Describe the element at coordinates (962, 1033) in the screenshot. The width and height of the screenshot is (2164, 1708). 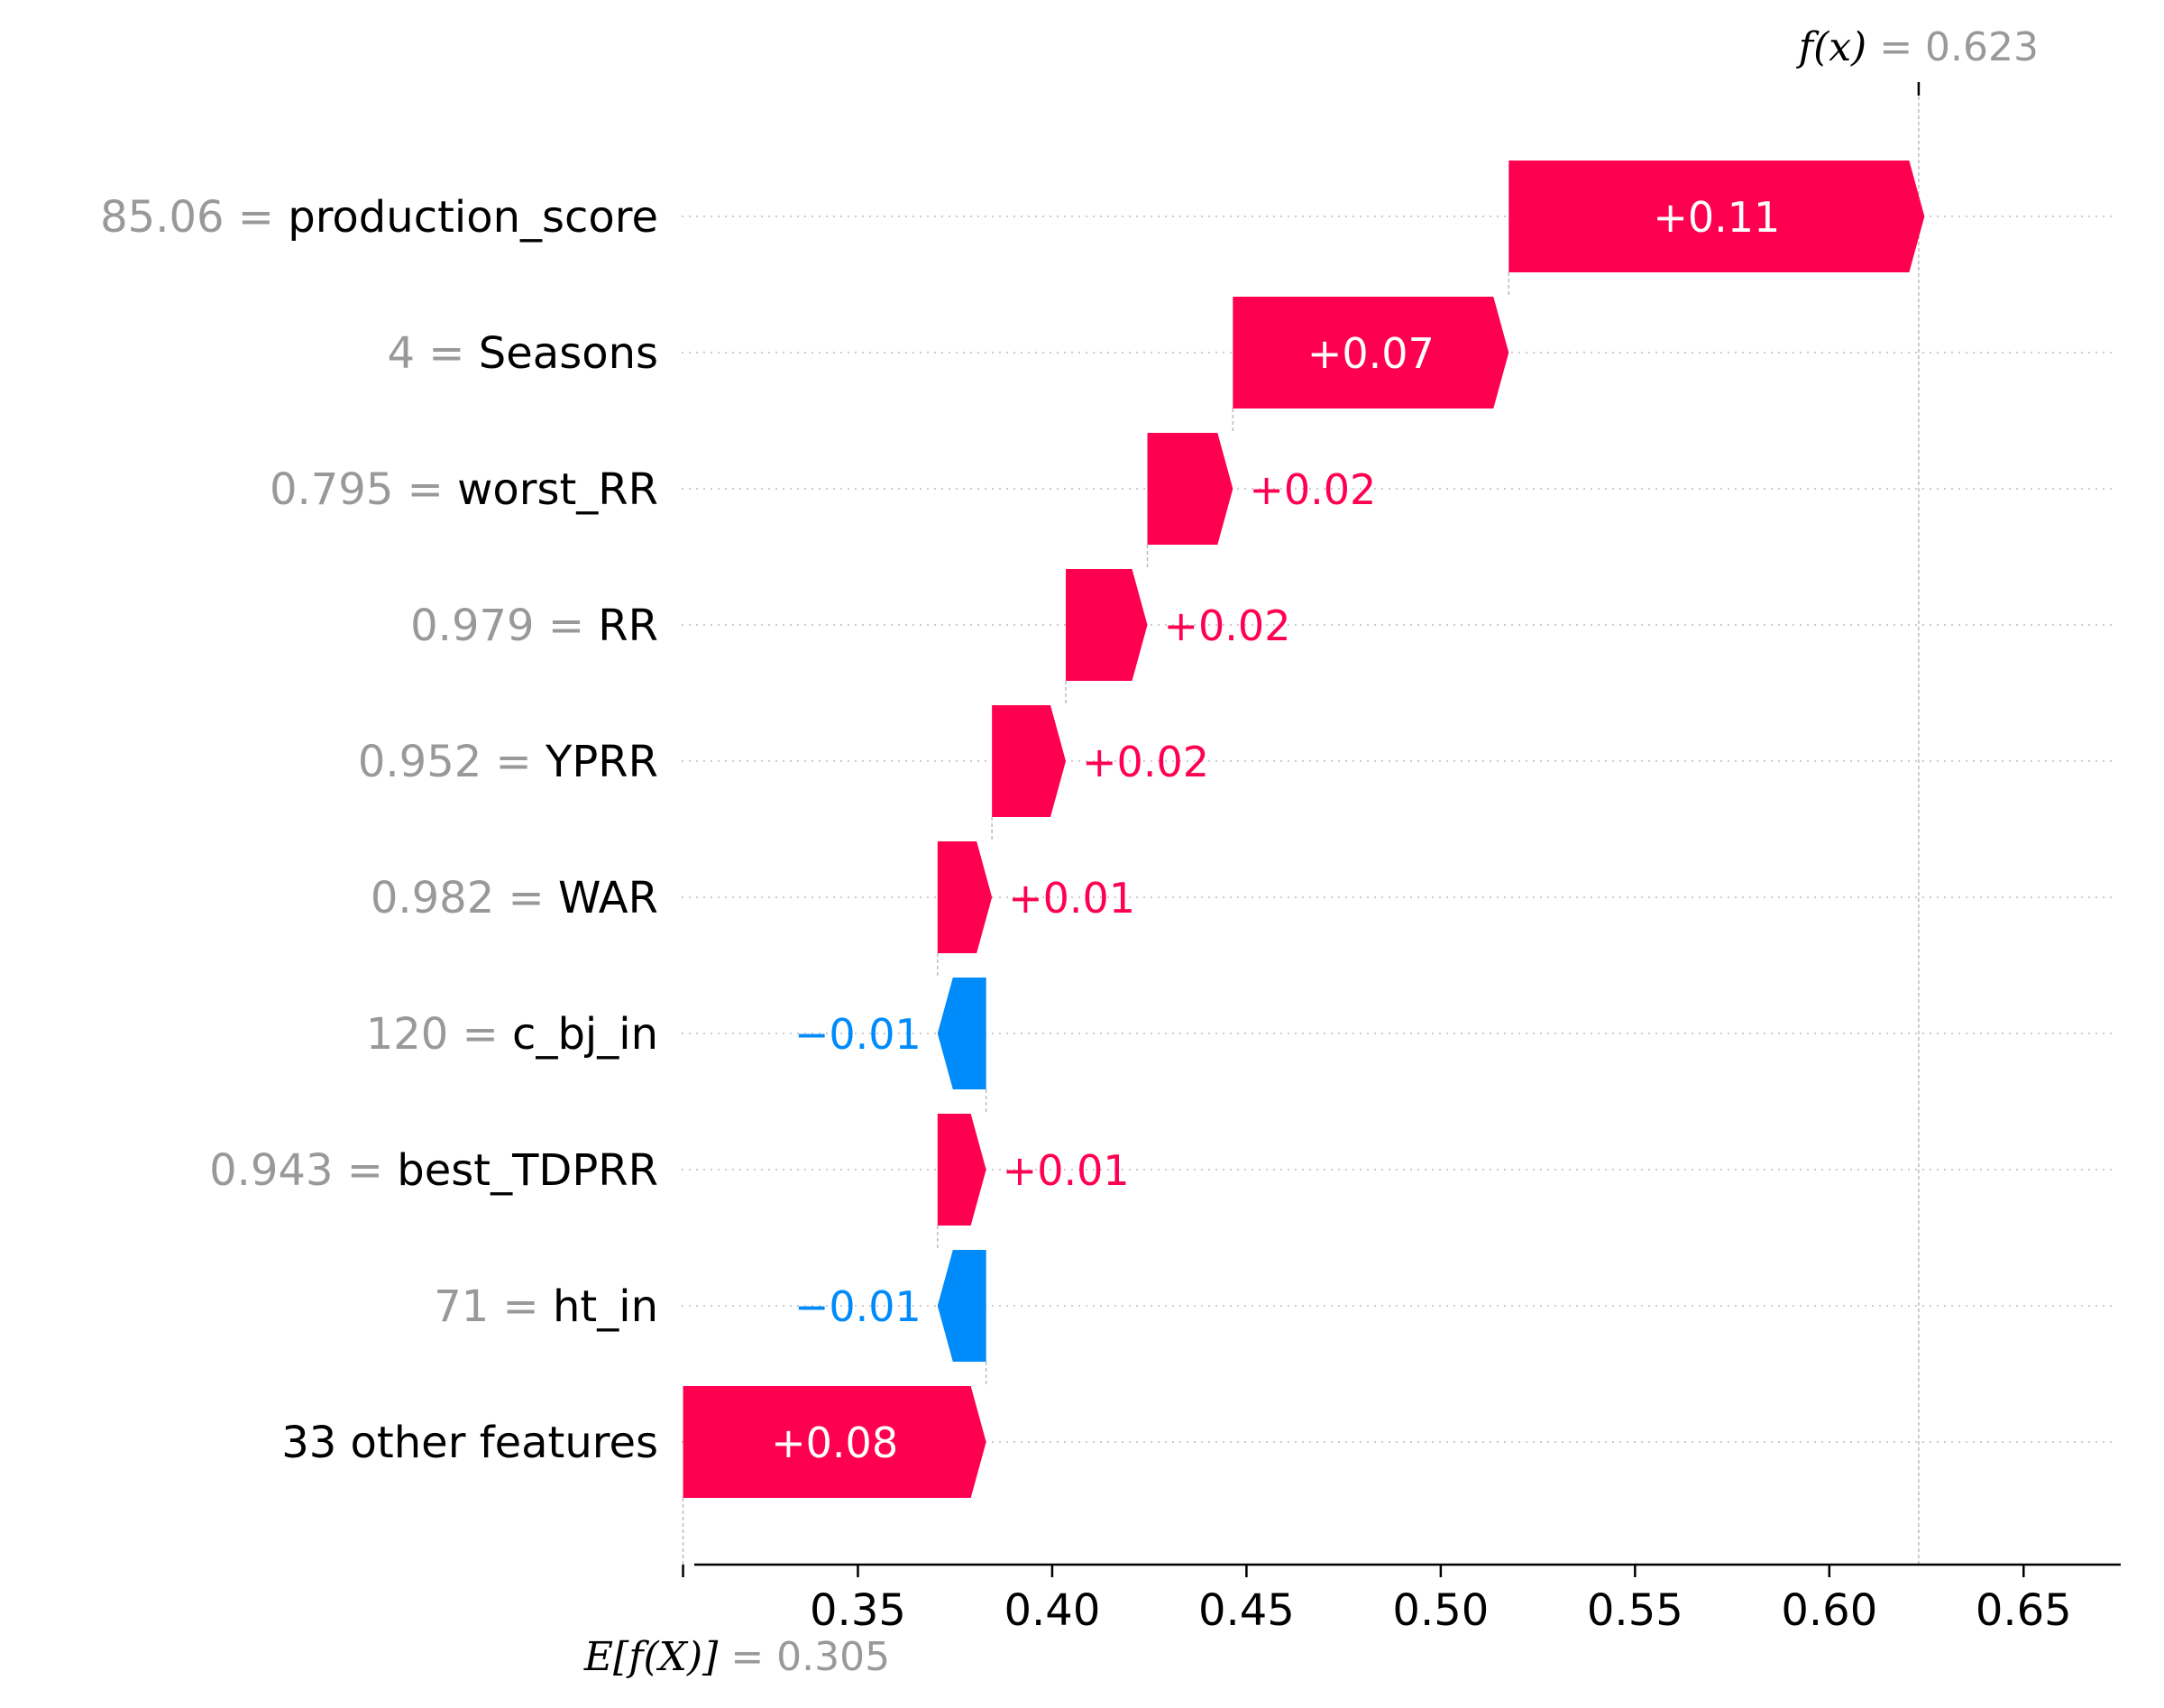
I see `bar-c-bj-in` at that location.